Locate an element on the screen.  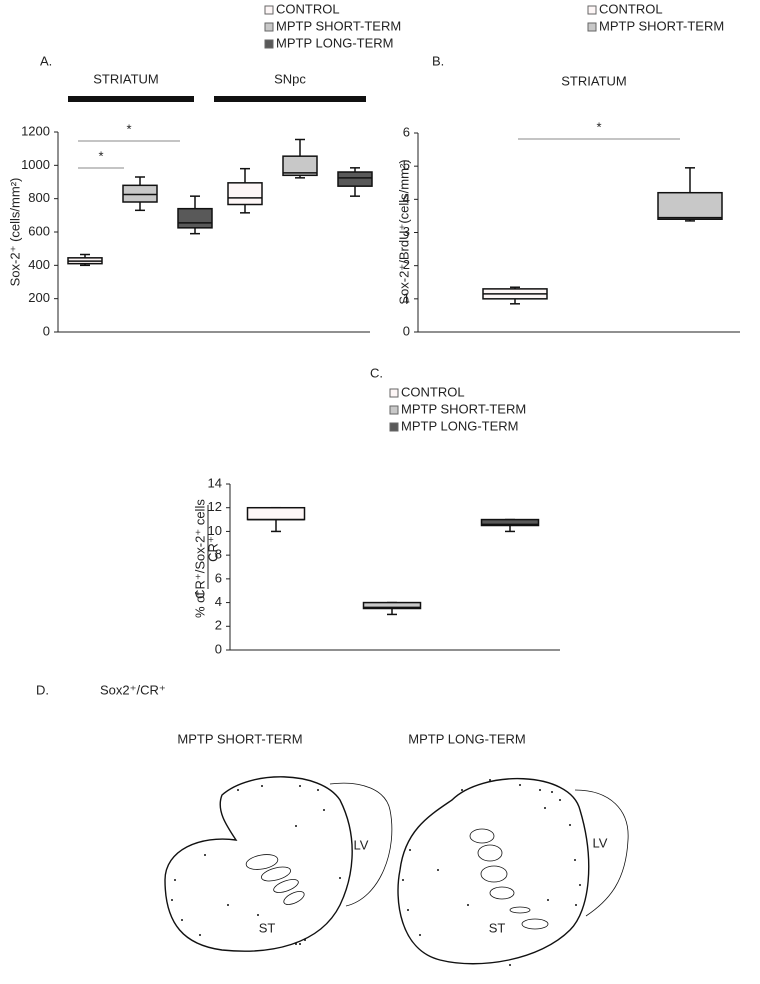
y-tick-label: 8 is located at coordinates (218, 554).